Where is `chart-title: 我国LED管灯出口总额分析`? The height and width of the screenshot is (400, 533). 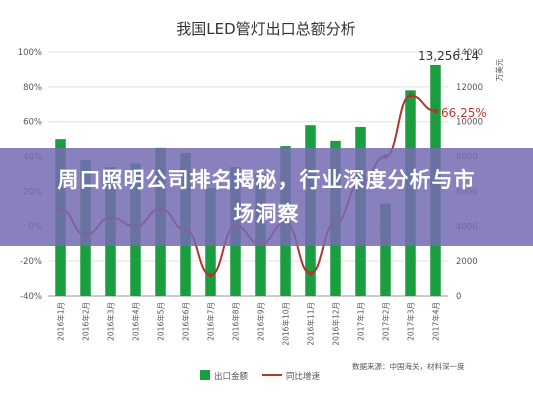 chart-title: 我国LED管灯出口总额分析 is located at coordinates (265, 29).